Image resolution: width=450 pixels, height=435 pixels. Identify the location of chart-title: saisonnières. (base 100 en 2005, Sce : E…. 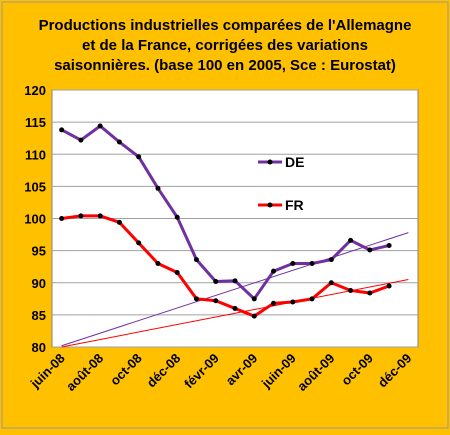
(225, 65).